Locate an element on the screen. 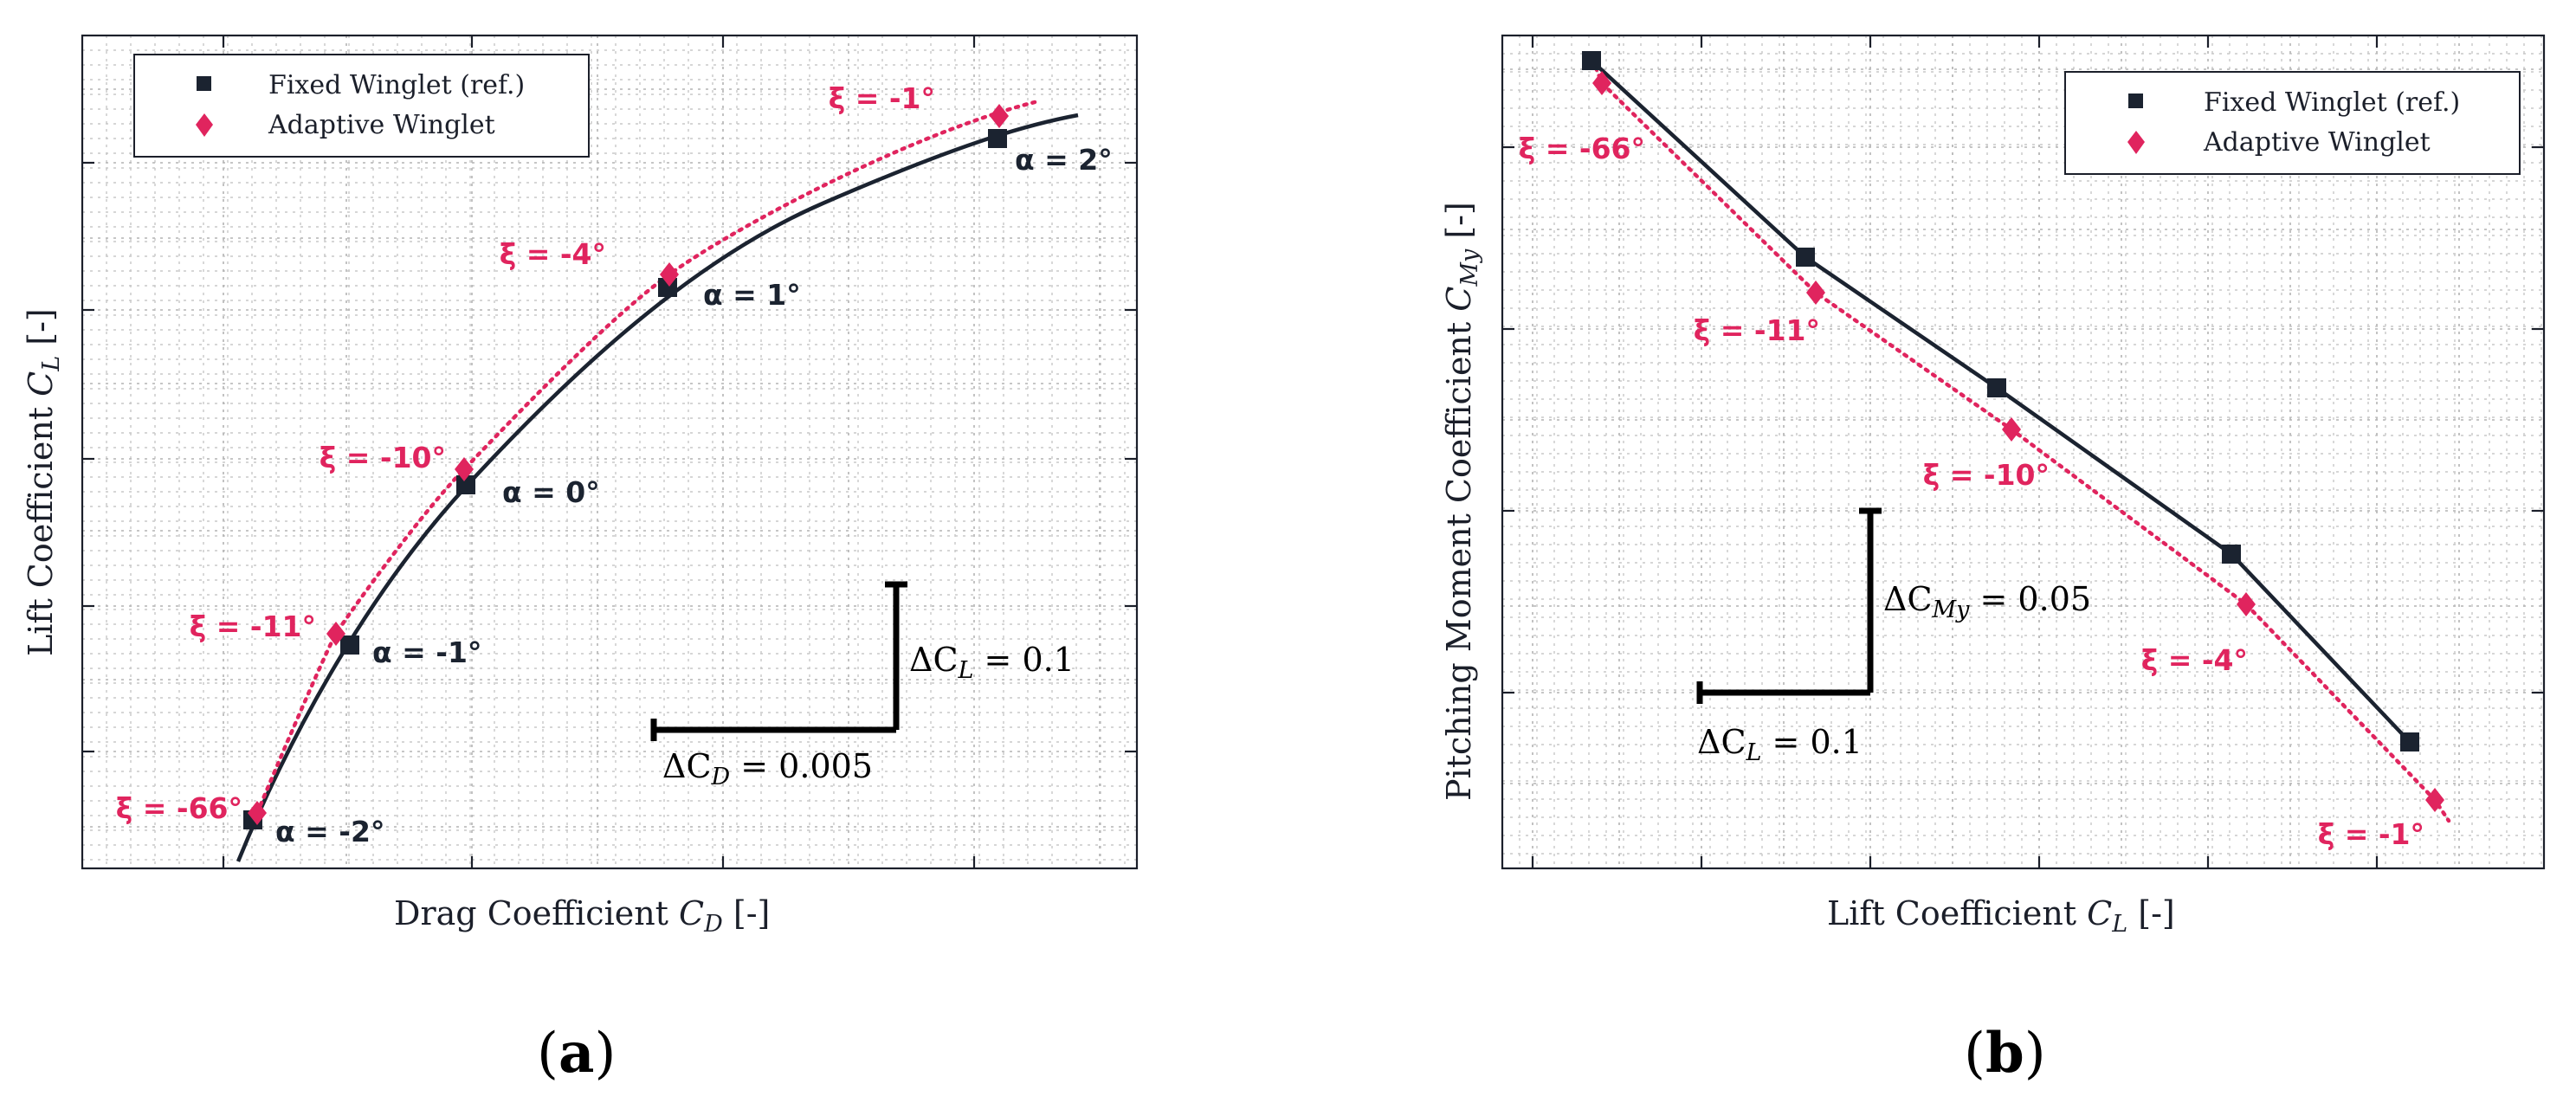 The height and width of the screenshot is (1103, 2576). panel-b-moment-scale-label: ΔCMy = 0.05 is located at coordinates (1987, 601).